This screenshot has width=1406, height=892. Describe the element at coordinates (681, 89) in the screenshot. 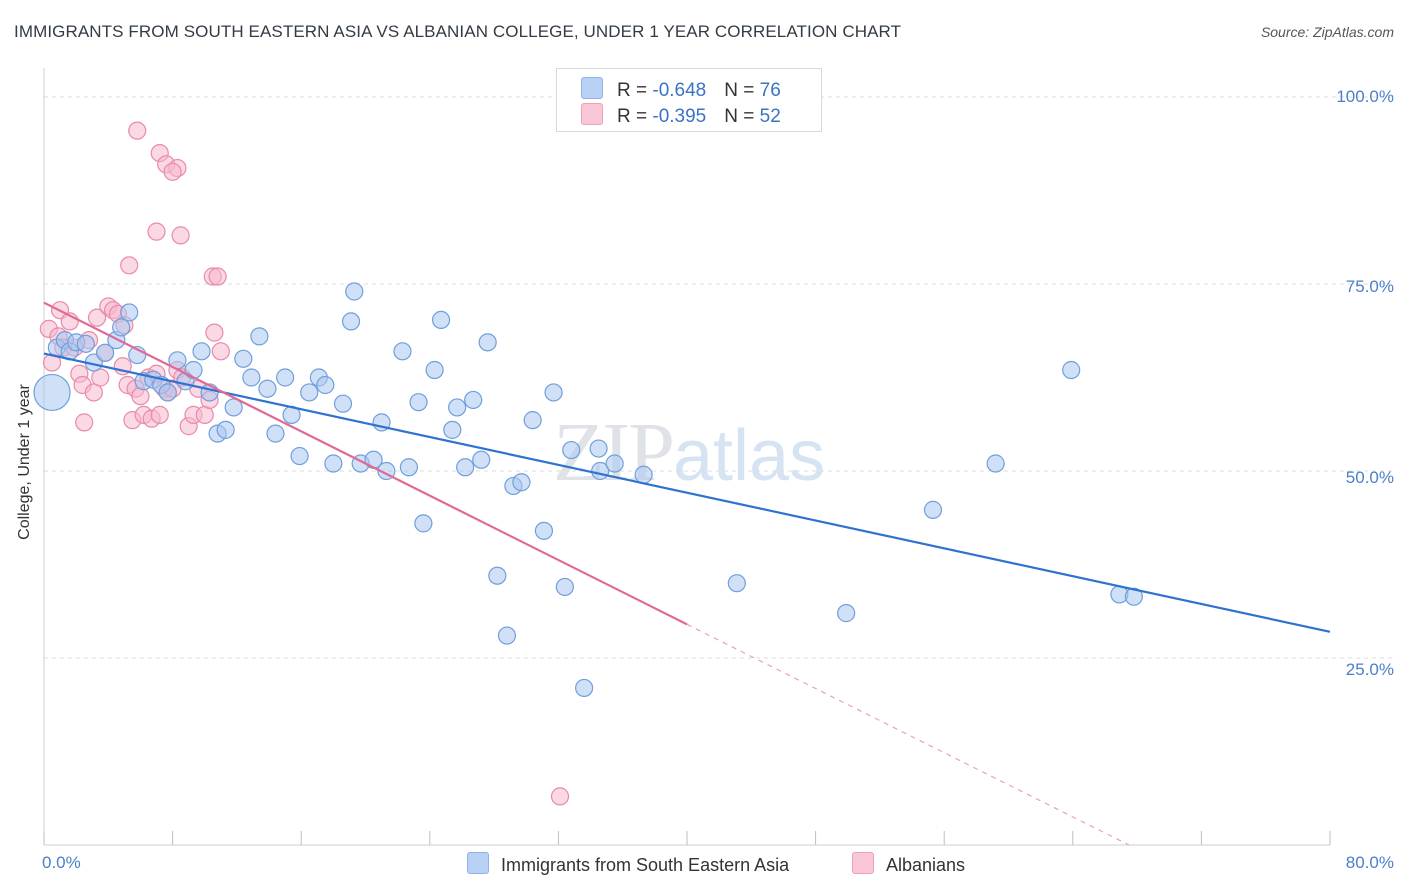

I see `legend-row-sea: R = -0.648 N = 76` at that location.